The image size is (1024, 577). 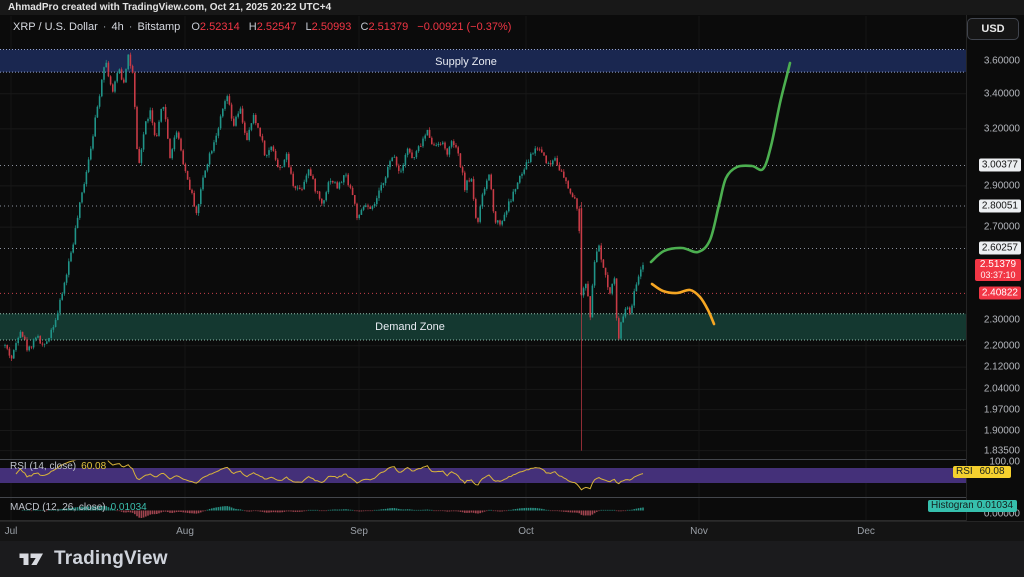 What do you see at coordinates (388, 27) in the screenshot?
I see `close-value: 2.51379` at bounding box center [388, 27].